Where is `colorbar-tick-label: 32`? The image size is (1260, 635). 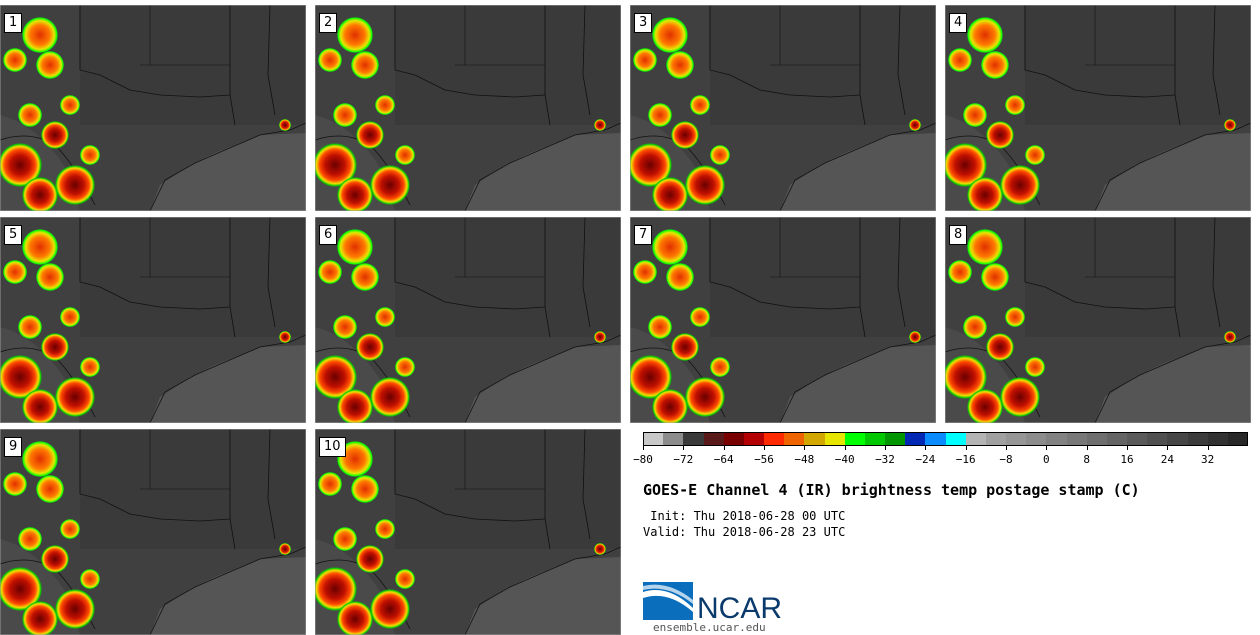
colorbar-tick-label: 32 is located at coordinates (1208, 459).